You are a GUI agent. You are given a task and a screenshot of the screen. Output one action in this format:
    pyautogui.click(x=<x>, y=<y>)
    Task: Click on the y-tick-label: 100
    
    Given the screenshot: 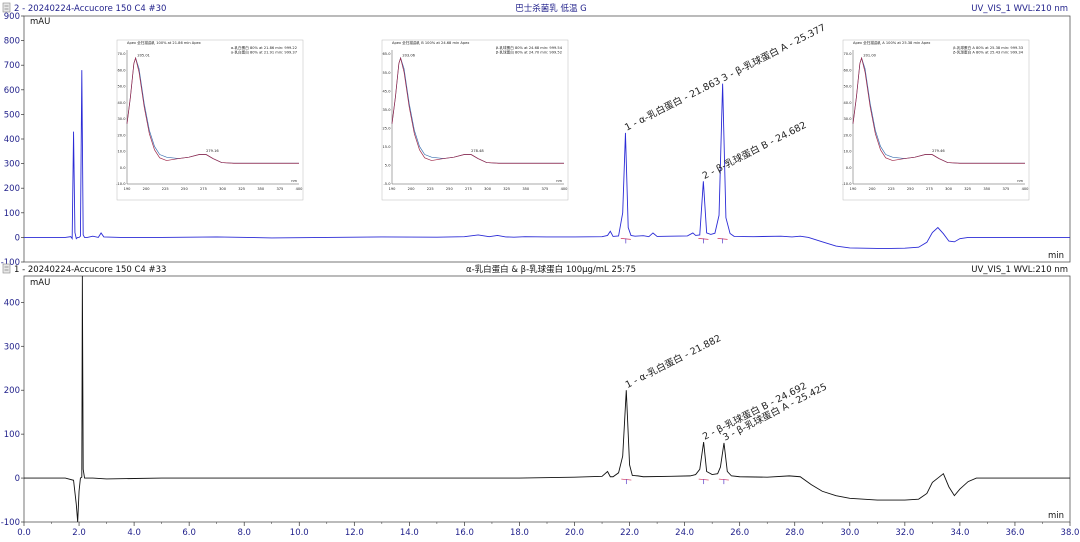 What is the action you would take?
    pyautogui.click(x=12, y=214)
    